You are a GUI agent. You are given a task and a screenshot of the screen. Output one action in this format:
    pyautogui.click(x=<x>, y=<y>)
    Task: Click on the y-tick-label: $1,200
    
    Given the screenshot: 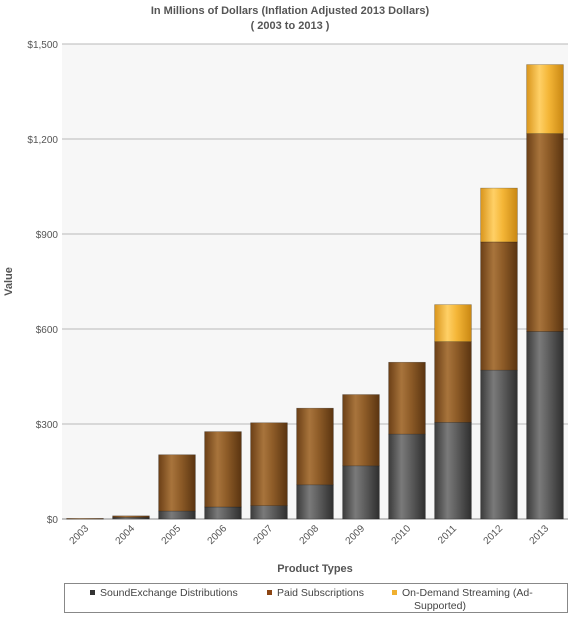 What is the action you would take?
    pyautogui.click(x=42, y=140)
    